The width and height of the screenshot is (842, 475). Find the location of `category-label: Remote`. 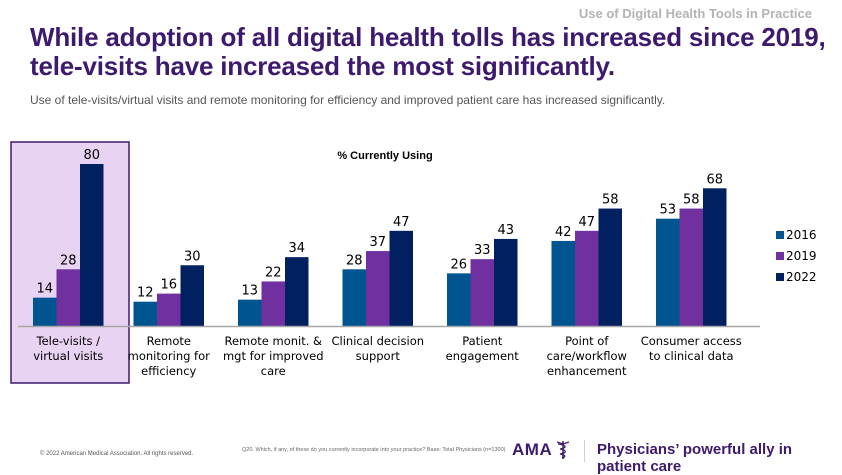

category-label: Remote is located at coordinates (169, 341).